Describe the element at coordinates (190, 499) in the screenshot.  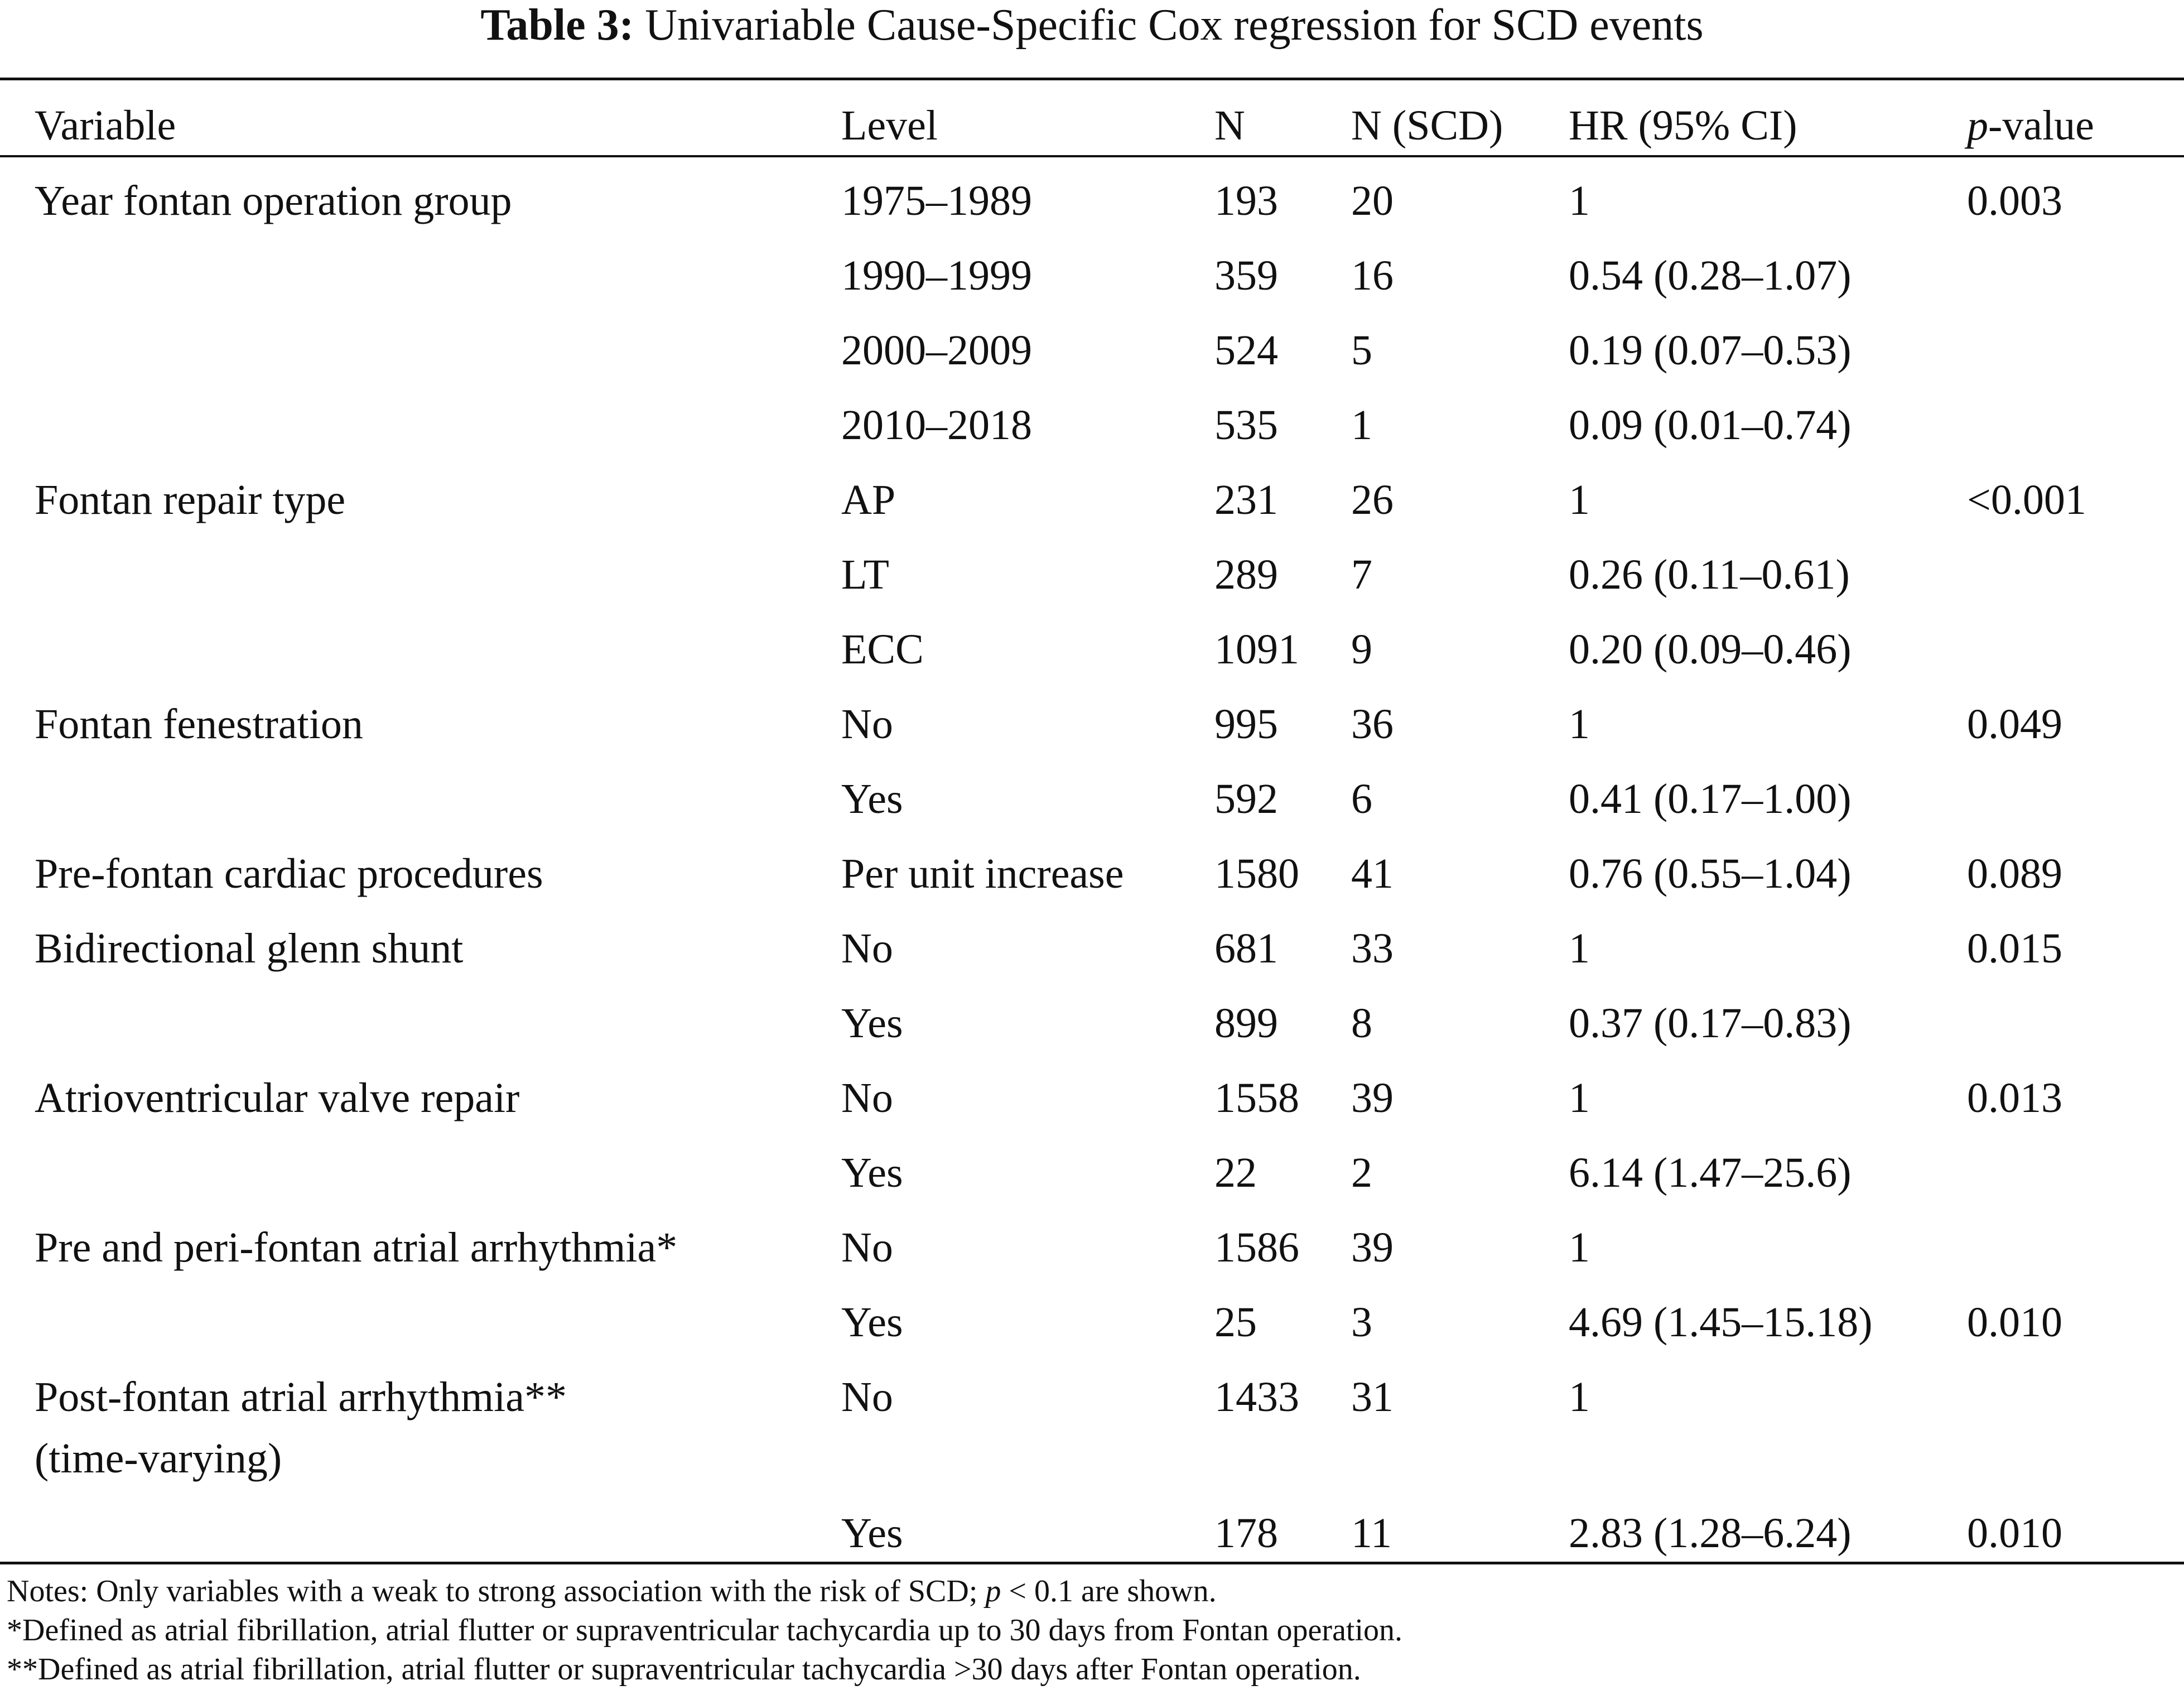
I see `cell-variable: Fontan repair type` at that location.